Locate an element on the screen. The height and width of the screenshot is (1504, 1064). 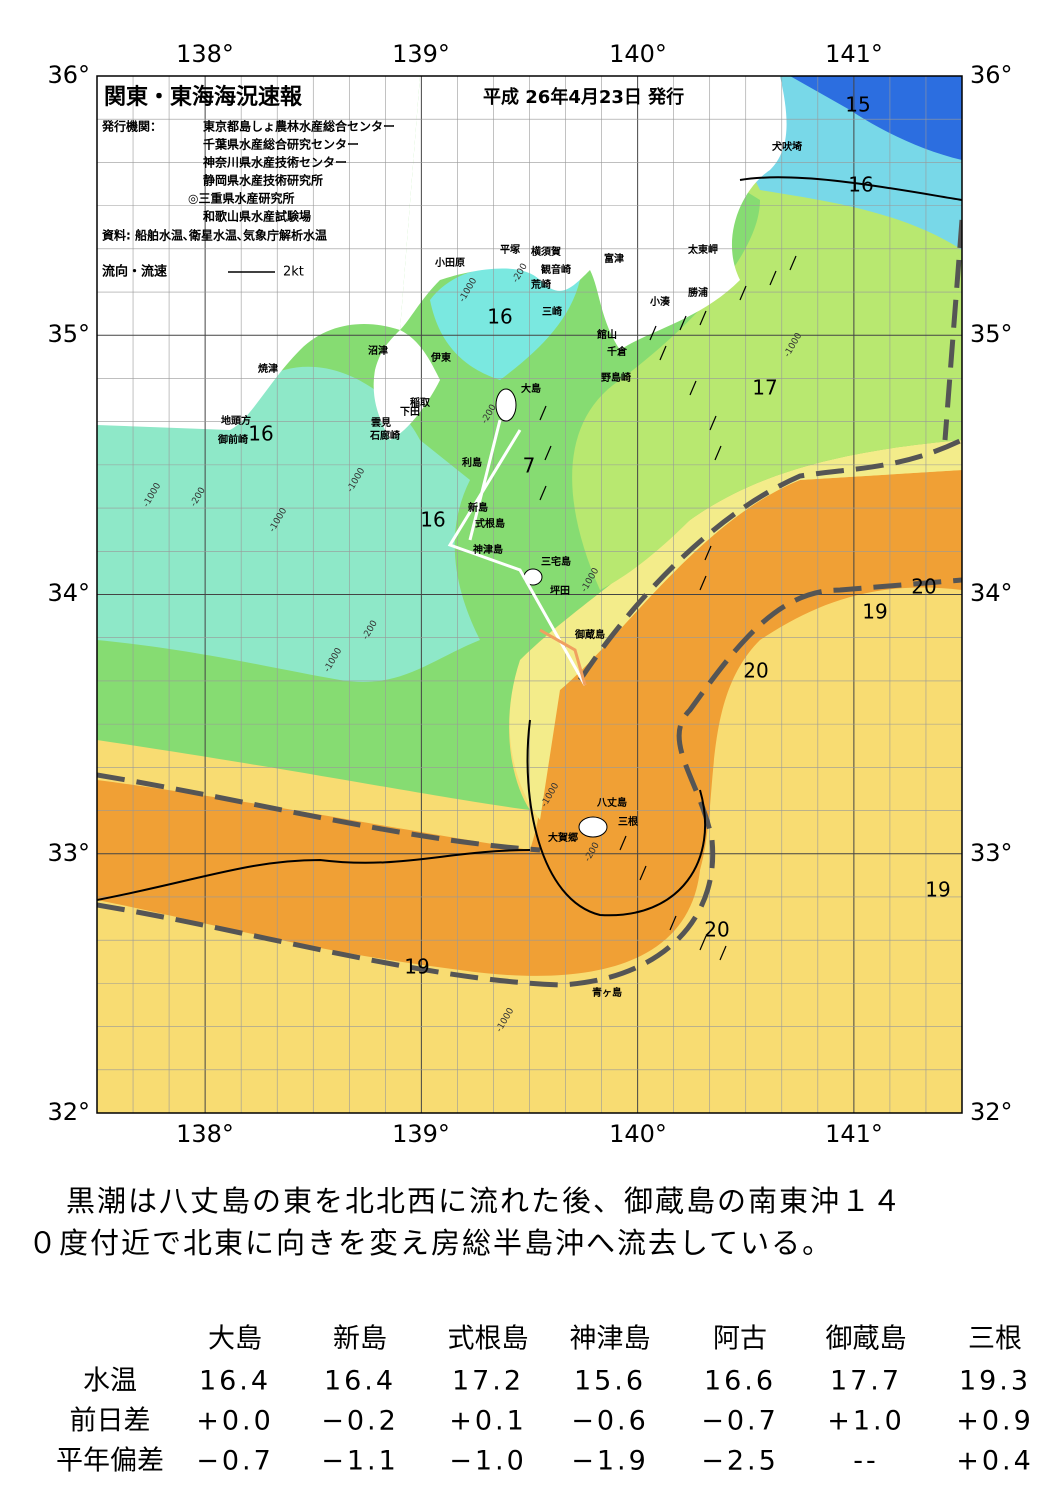
table-cell: 15.6 is located at coordinates (610, 1381).